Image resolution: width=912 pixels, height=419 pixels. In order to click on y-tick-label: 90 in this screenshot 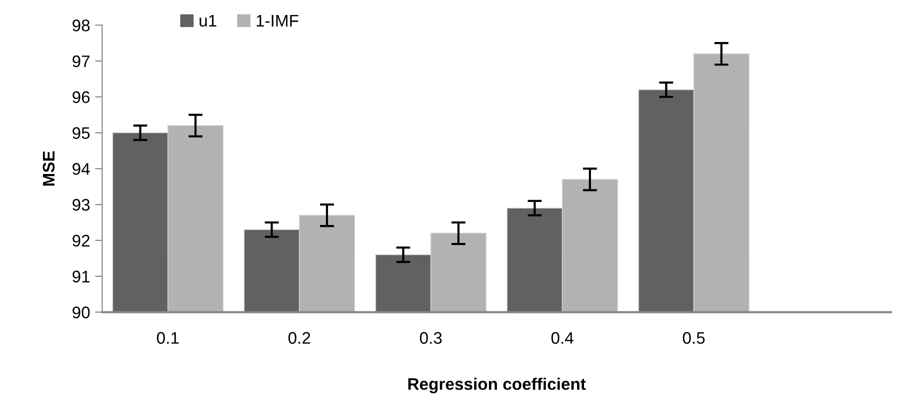, I will do `click(81, 312)`.